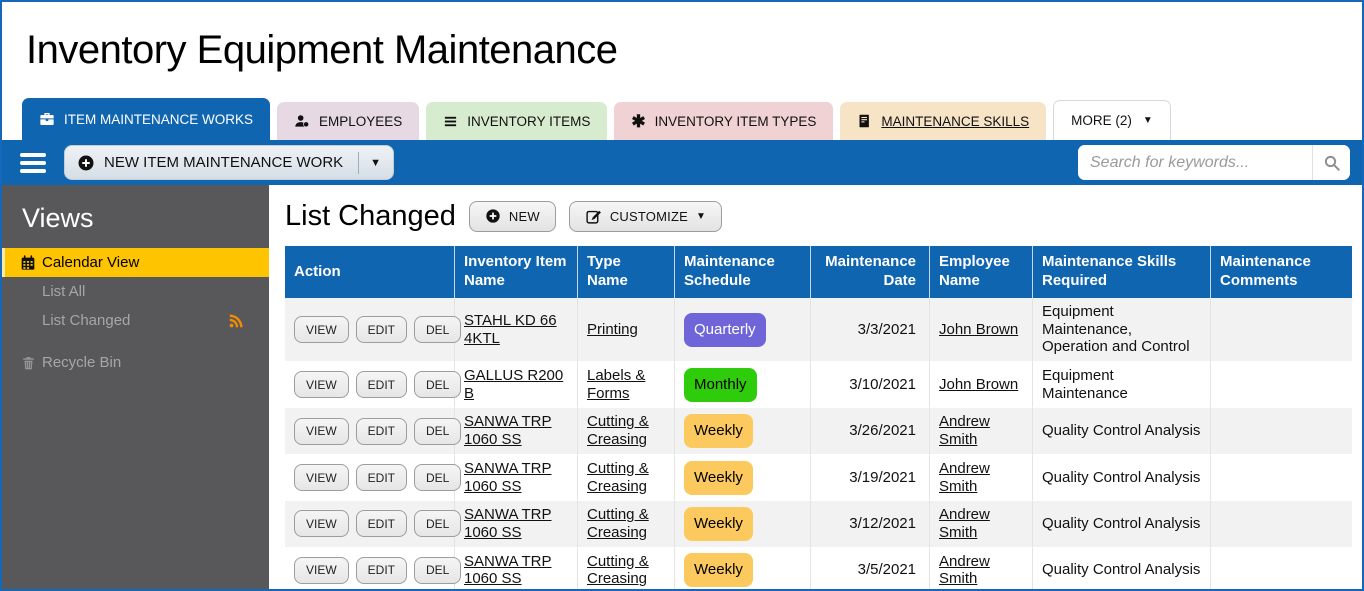 This screenshot has width=1364, height=591. Describe the element at coordinates (512, 216) in the screenshot. I see `new-button: NEW` at that location.